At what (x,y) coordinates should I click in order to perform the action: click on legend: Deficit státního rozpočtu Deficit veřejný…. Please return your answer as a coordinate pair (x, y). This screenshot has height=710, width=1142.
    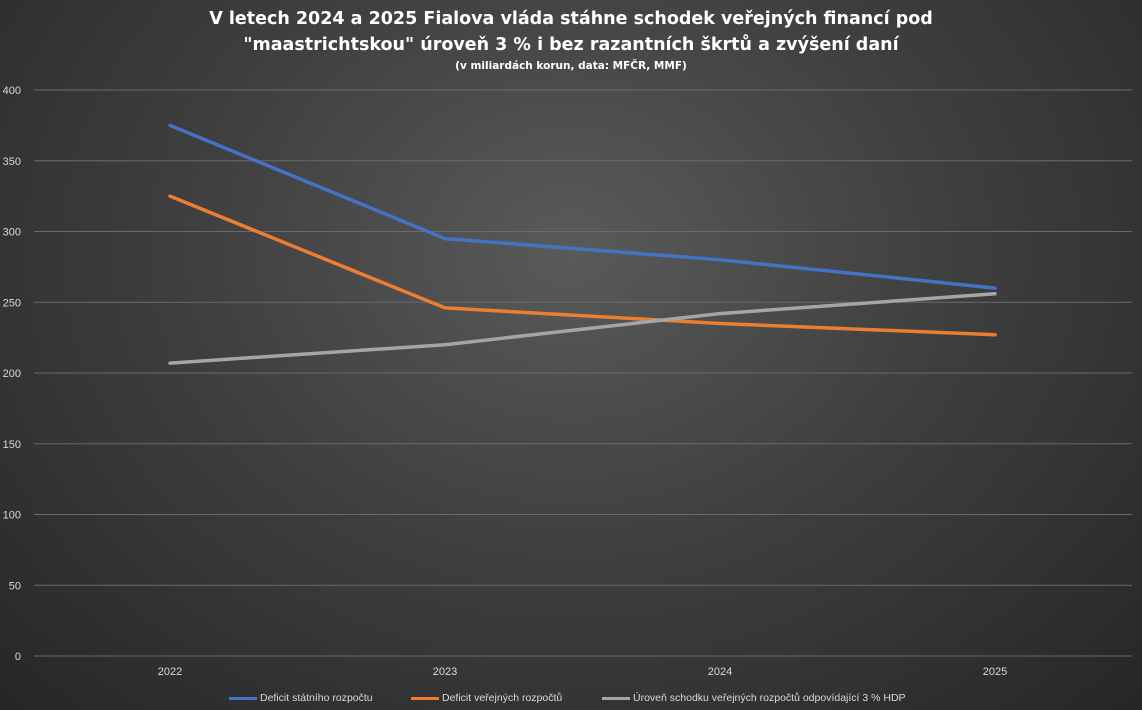
    Looking at the image, I should click on (571, 698).